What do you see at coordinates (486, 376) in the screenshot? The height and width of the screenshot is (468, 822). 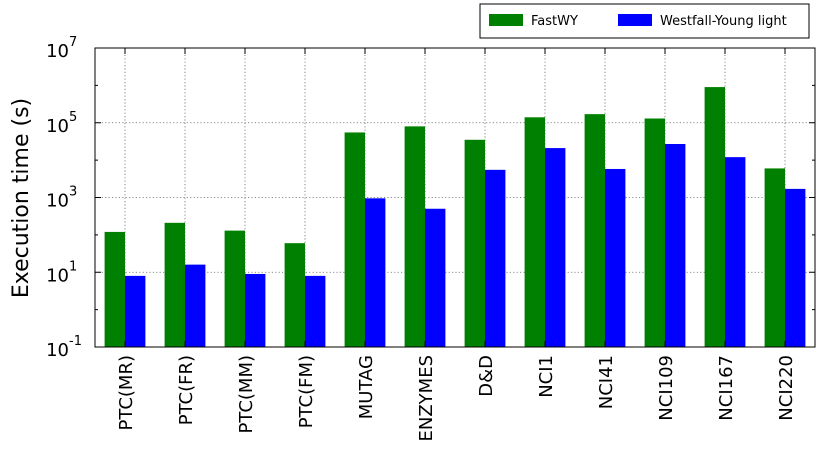 I see `x-tick-label: D&D` at bounding box center [486, 376].